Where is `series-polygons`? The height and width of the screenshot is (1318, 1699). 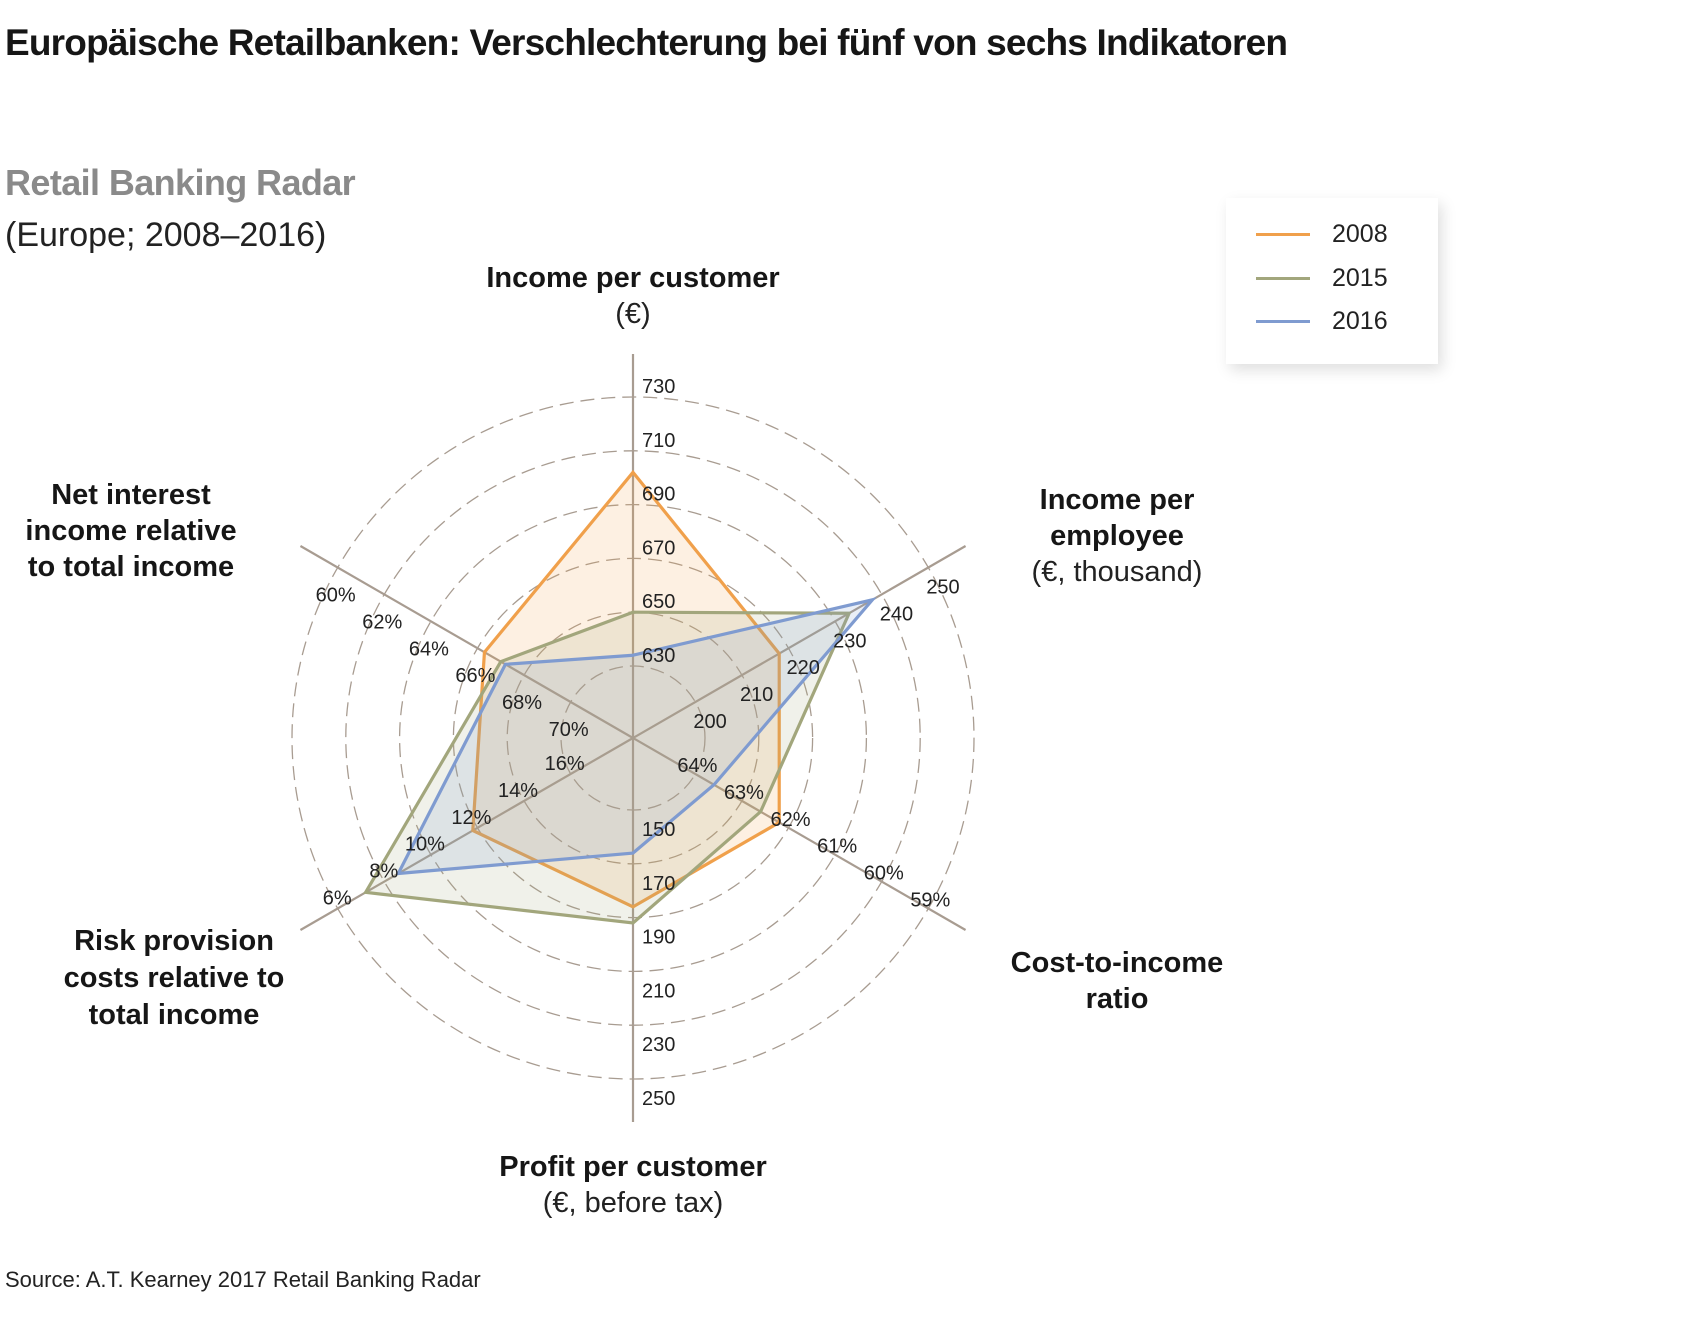
series-polygons is located at coordinates (620, 697).